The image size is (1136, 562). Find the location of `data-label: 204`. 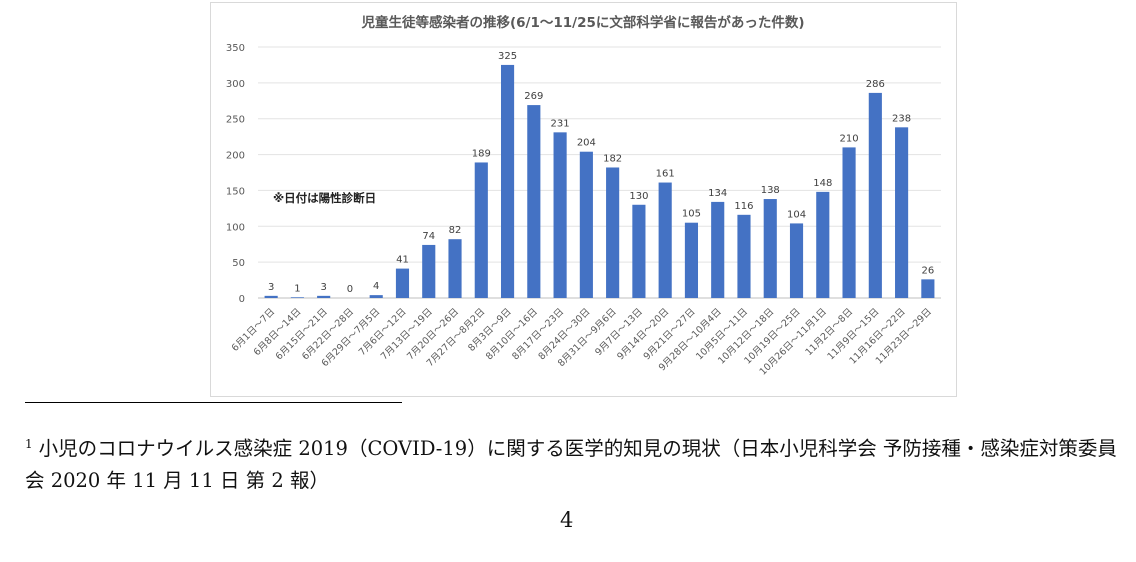

data-label: 204 is located at coordinates (586, 143).